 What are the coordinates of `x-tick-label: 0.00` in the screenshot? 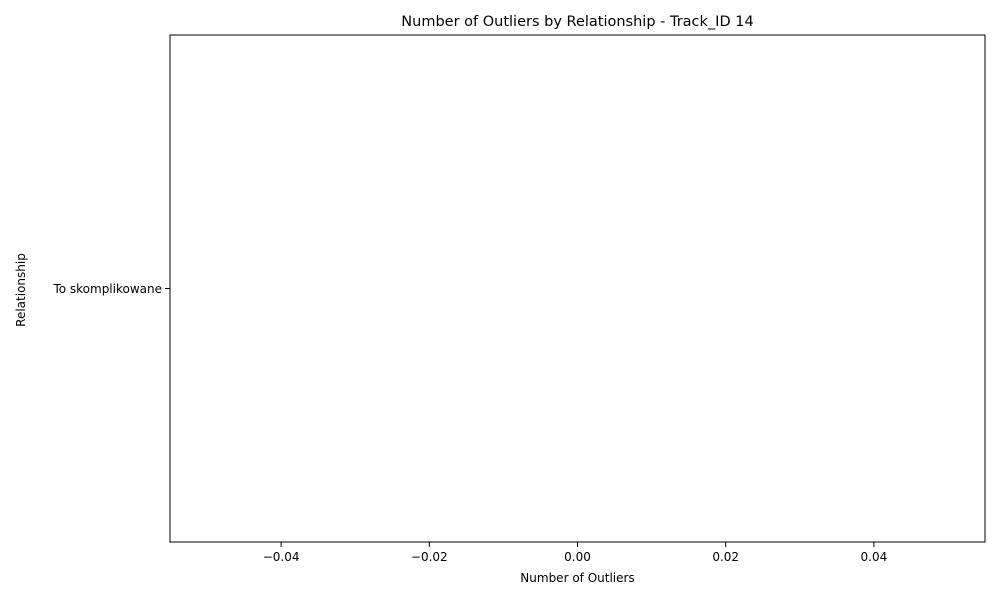 It's located at (577, 557).